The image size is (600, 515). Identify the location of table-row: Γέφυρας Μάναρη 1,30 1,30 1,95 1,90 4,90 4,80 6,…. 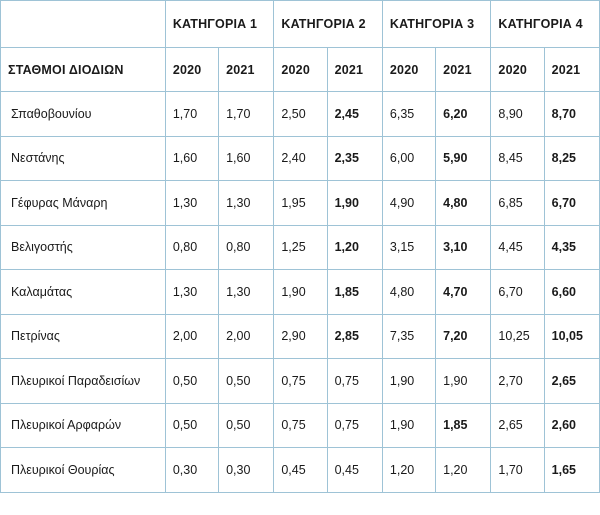
(300, 203).